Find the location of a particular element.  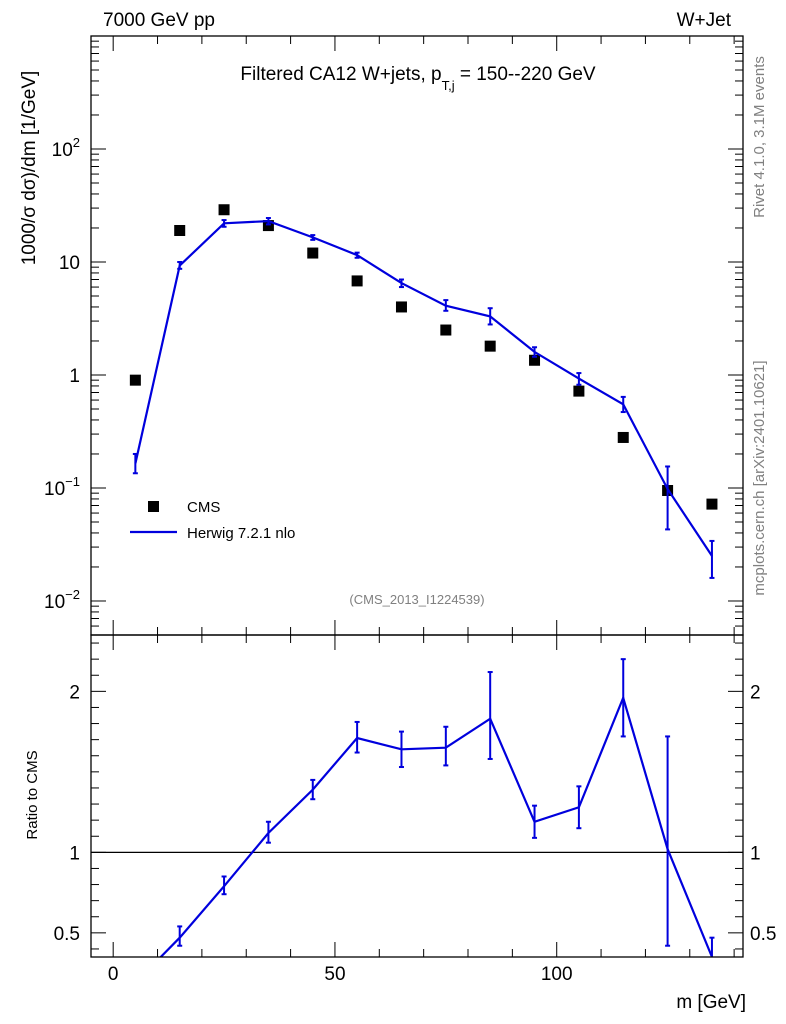

legend: CMS Herwig 7.2.1 nlo is located at coordinates (212, 520).